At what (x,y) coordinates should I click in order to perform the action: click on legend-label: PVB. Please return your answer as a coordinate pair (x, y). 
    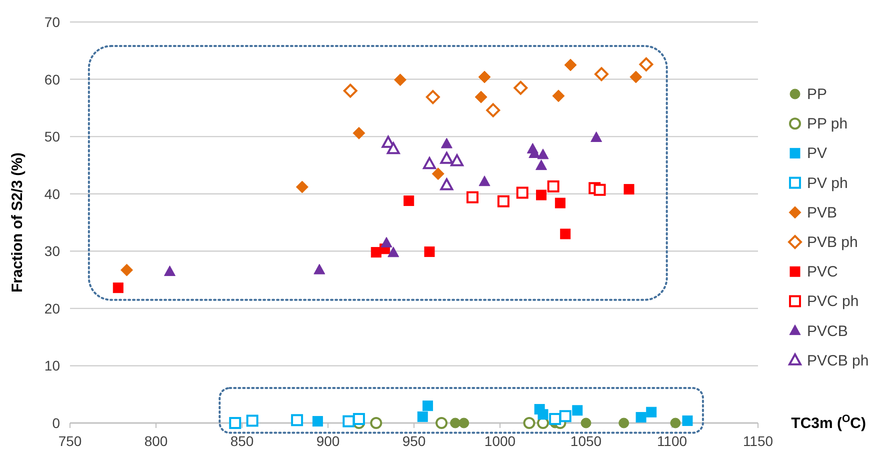
    Looking at the image, I should click on (822, 213).